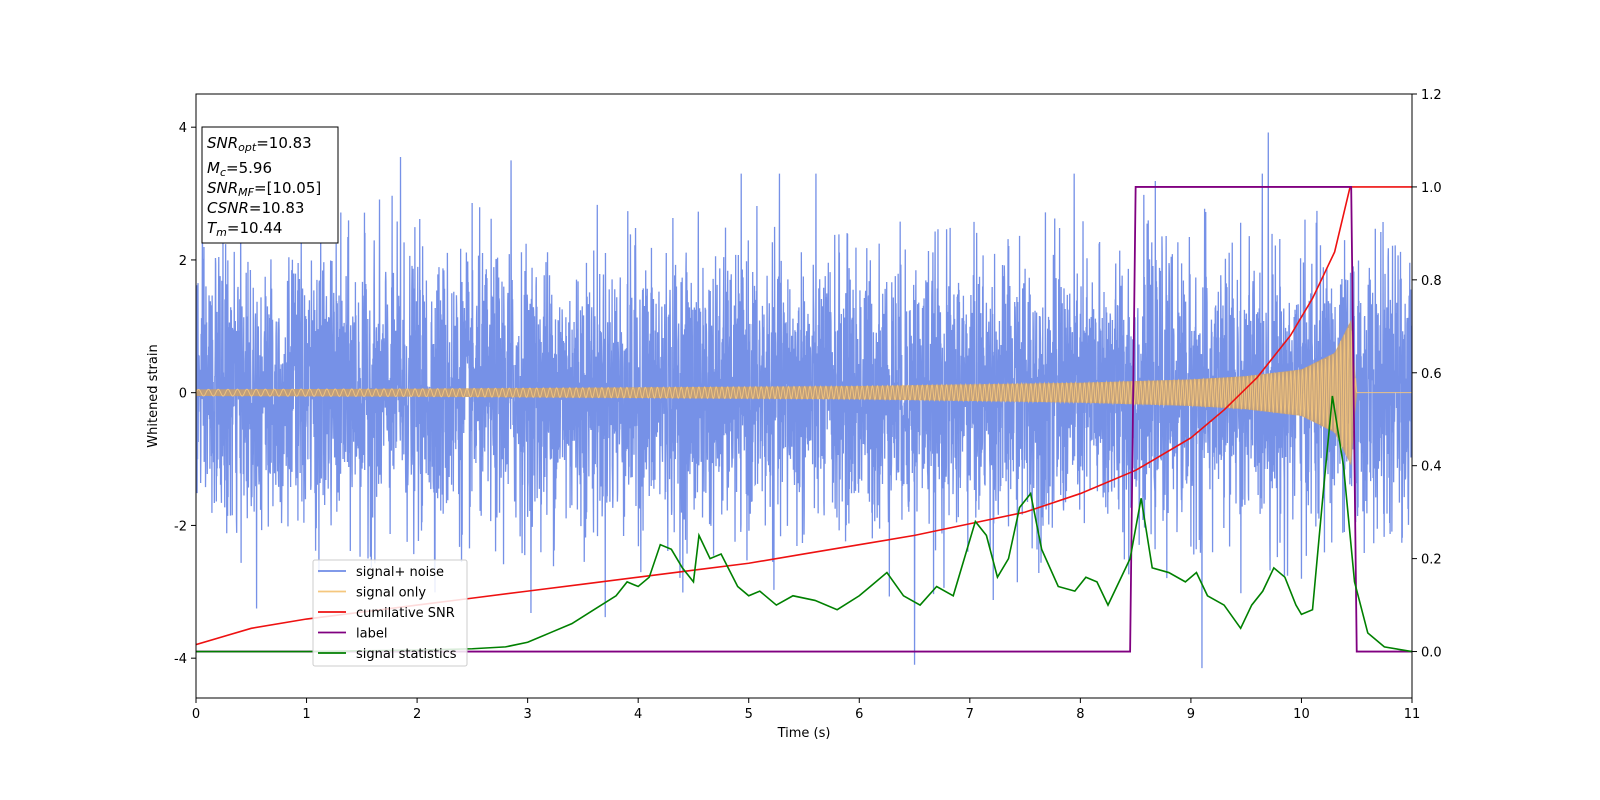 Image resolution: width=1600 pixels, height=800 pixels. I want to click on y2-tick-label: 0.4, so click(1431, 467).